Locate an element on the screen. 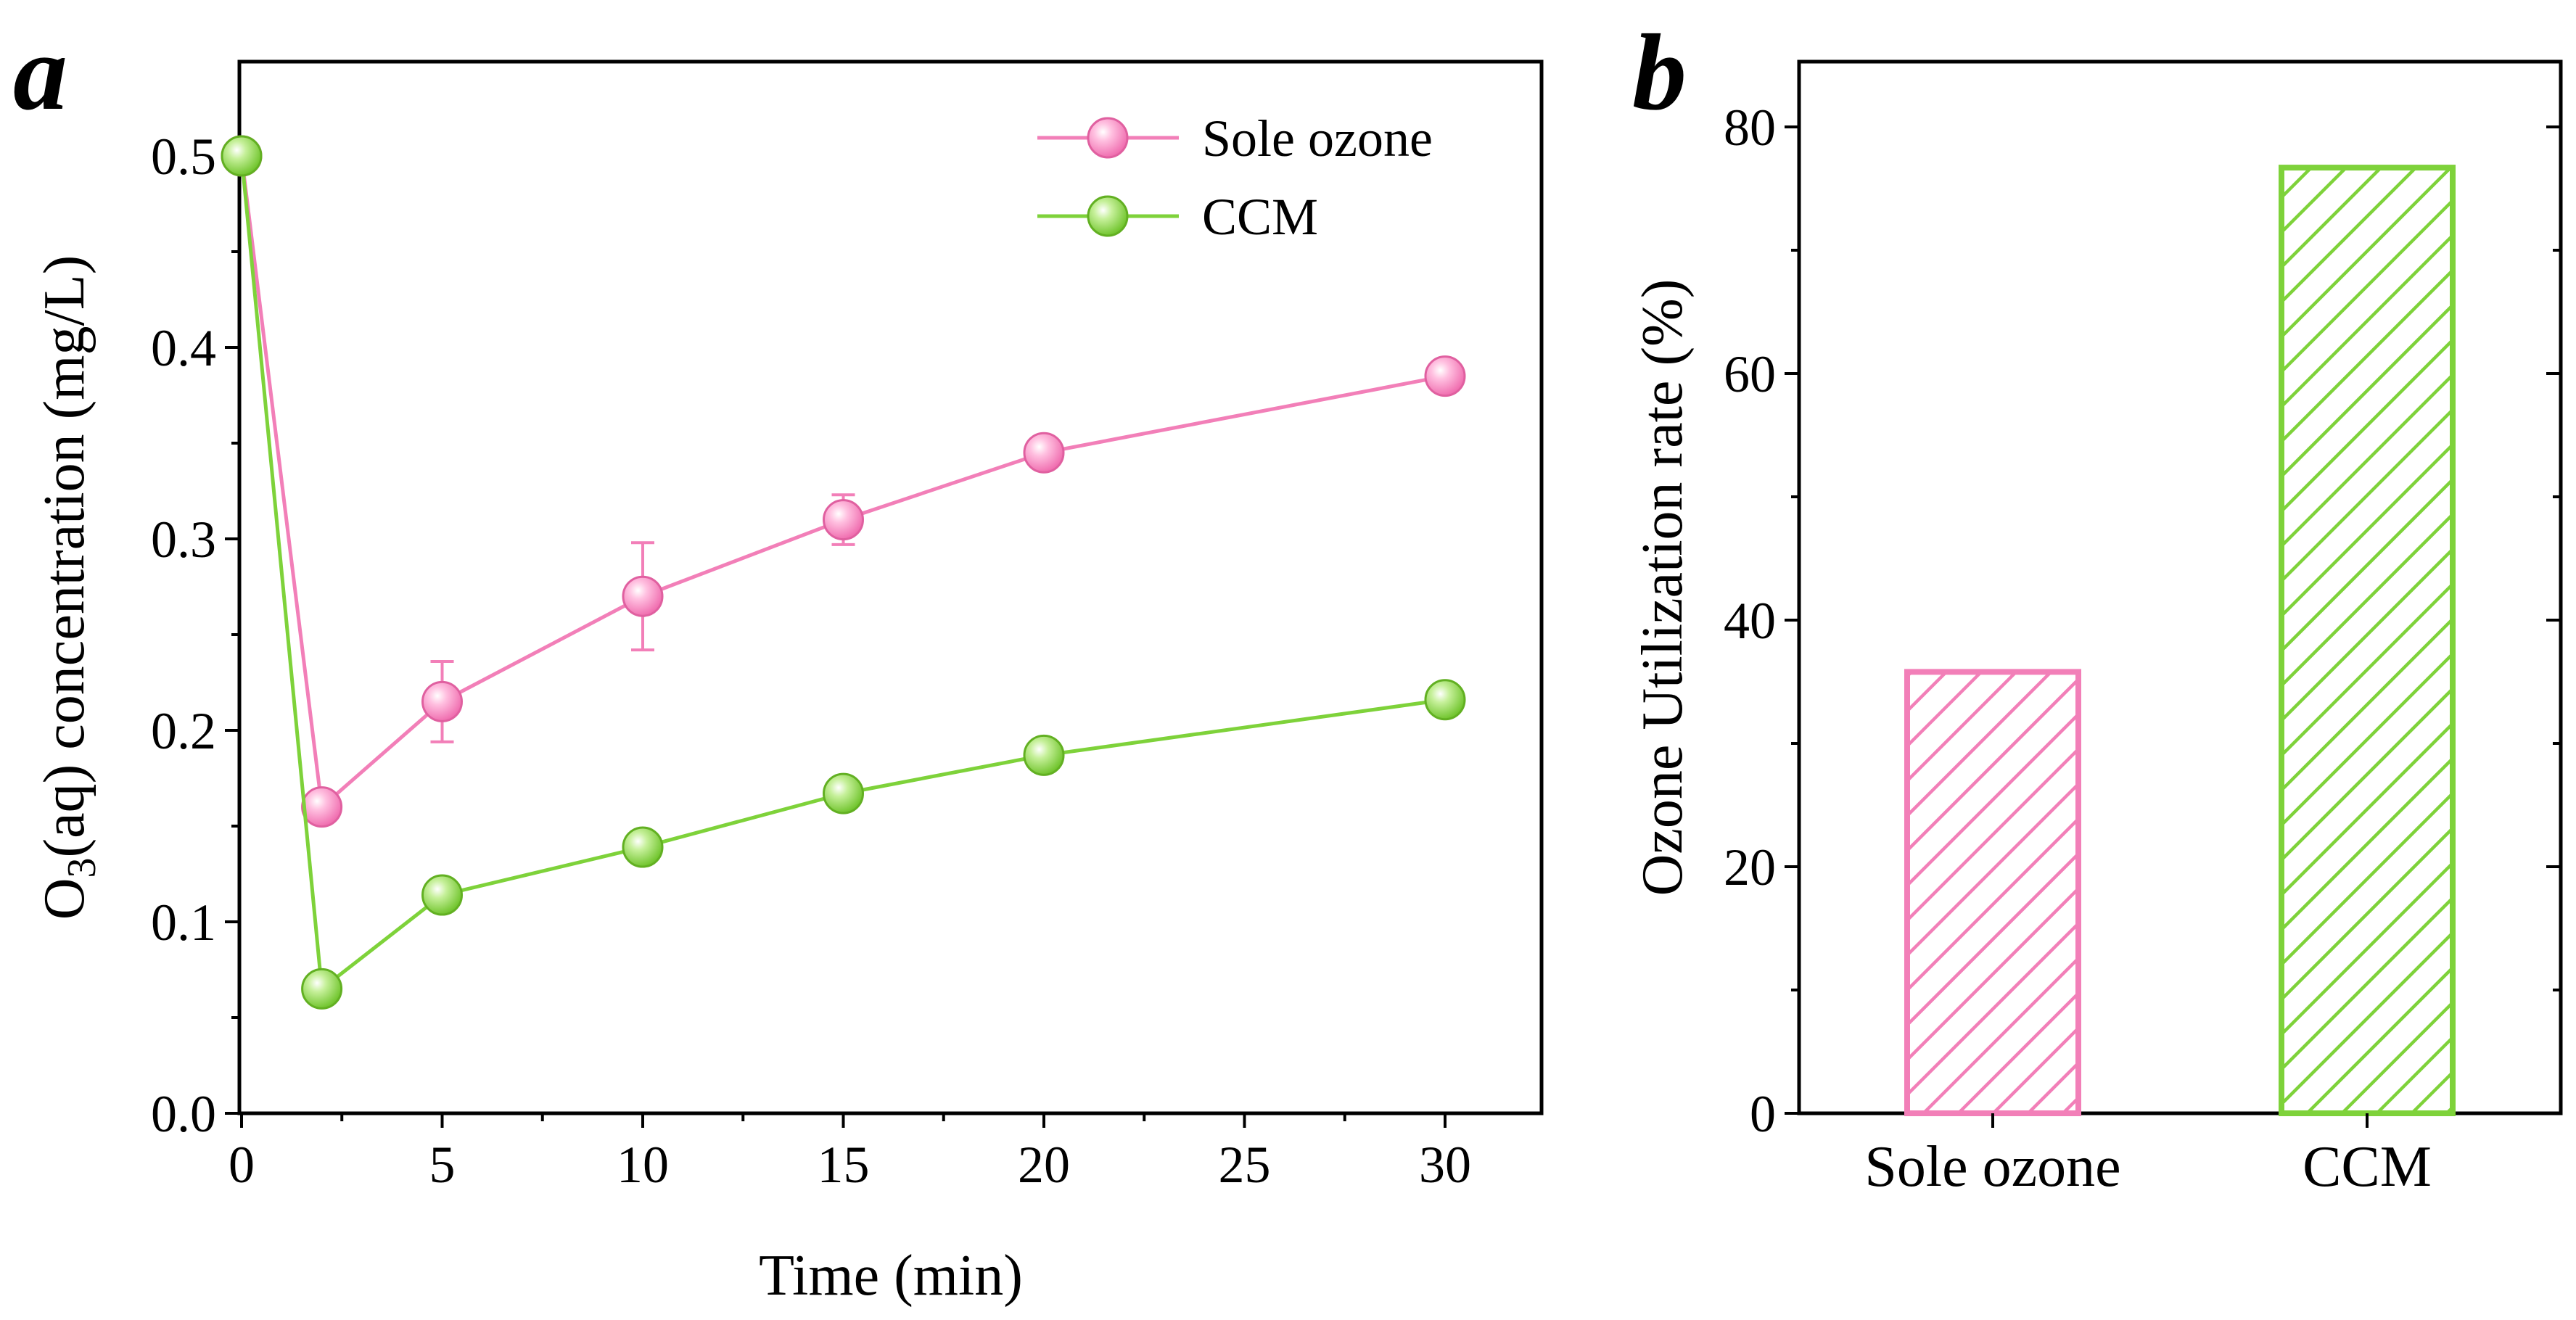 The height and width of the screenshot is (1320, 2576). legend-marker-sole-ozone is located at coordinates (1108, 138).